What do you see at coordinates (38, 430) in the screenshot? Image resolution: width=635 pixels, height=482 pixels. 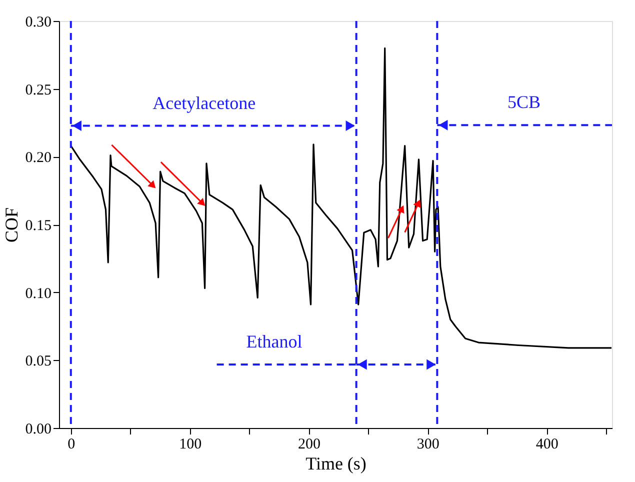 I see `y-tick-label: 0.00` at bounding box center [38, 430].